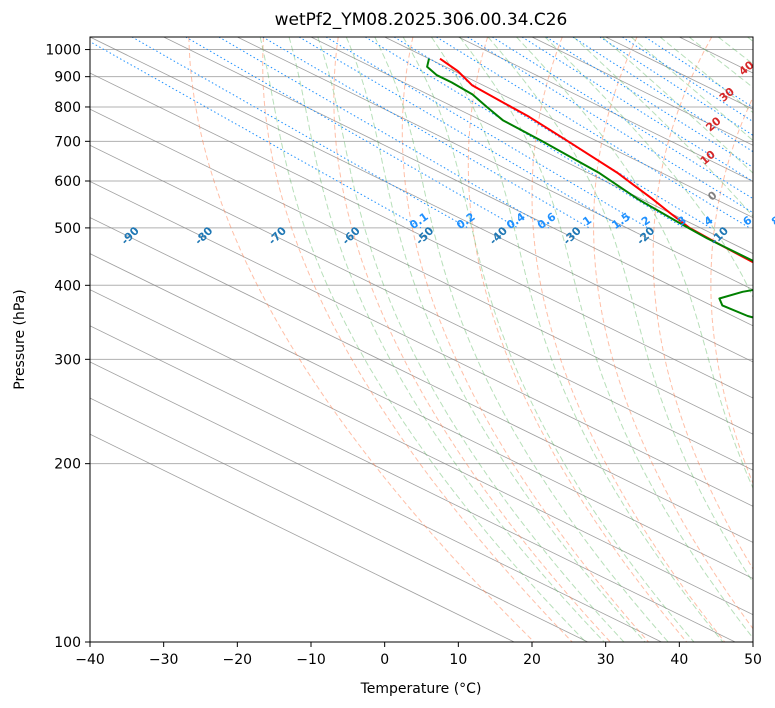 The height and width of the screenshot is (708, 775). Describe the element at coordinates (465, 221) in the screenshot. I see `mixing-ratio-label: 0.2` at that location.